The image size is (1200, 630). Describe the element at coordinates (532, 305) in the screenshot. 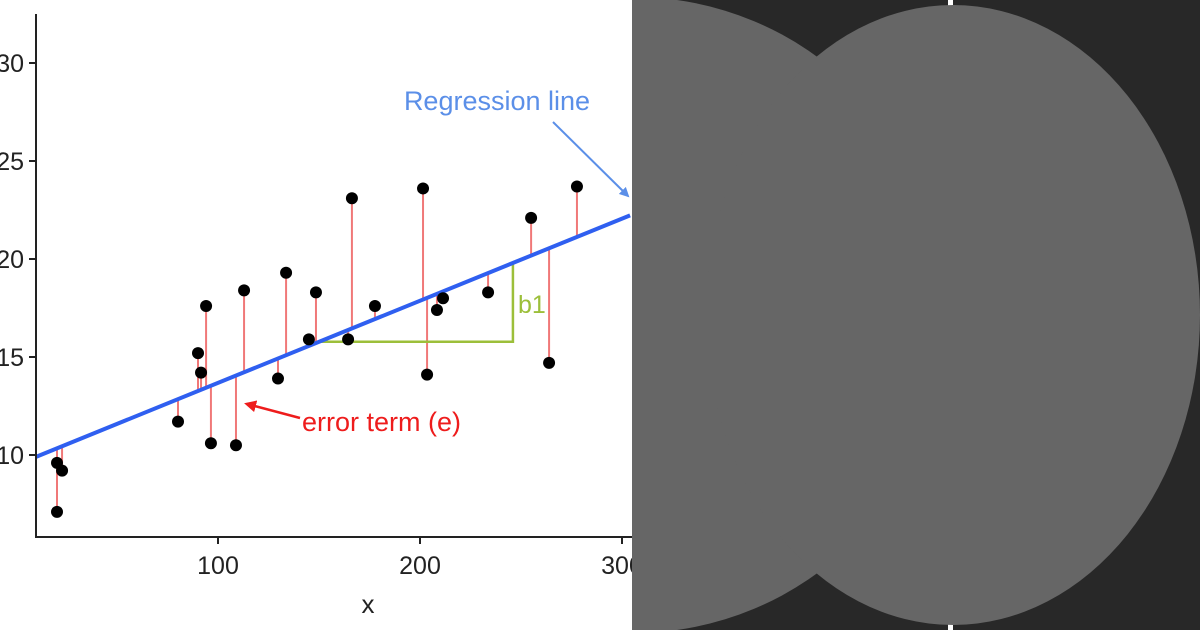

I see `slope-label: b1` at that location.